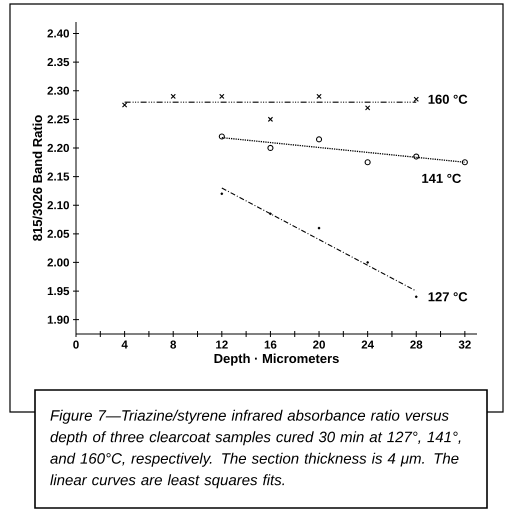  I want to click on x-tick-label: 12, so click(222, 344).